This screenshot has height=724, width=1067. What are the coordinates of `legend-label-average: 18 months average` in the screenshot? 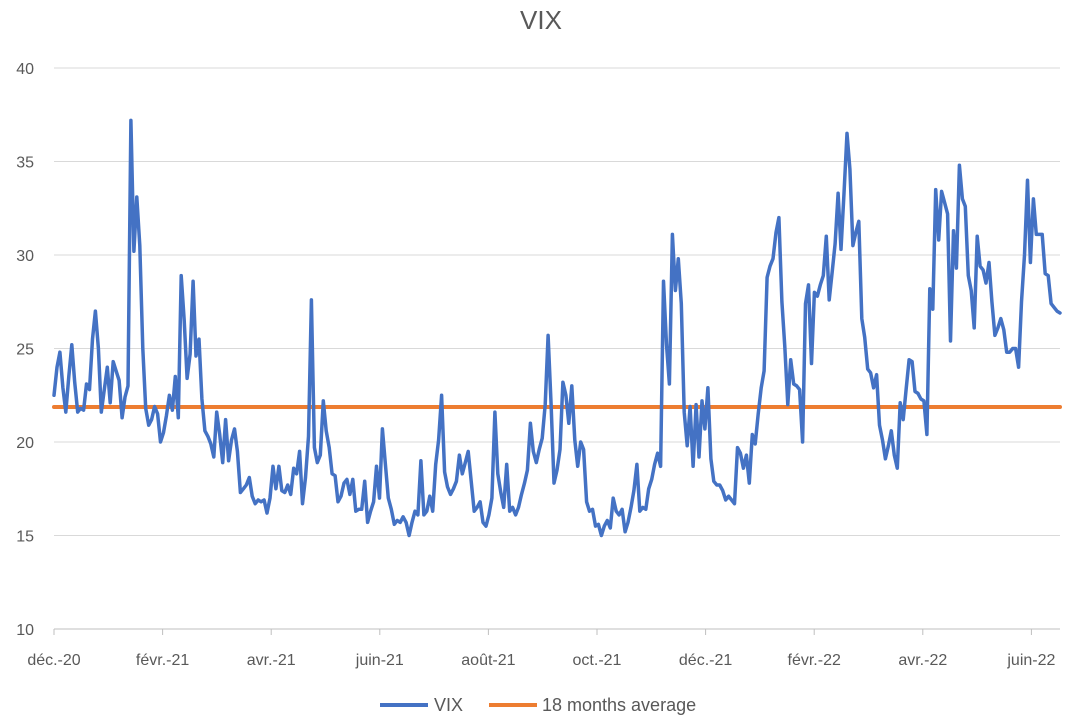 It's located at (619, 705).